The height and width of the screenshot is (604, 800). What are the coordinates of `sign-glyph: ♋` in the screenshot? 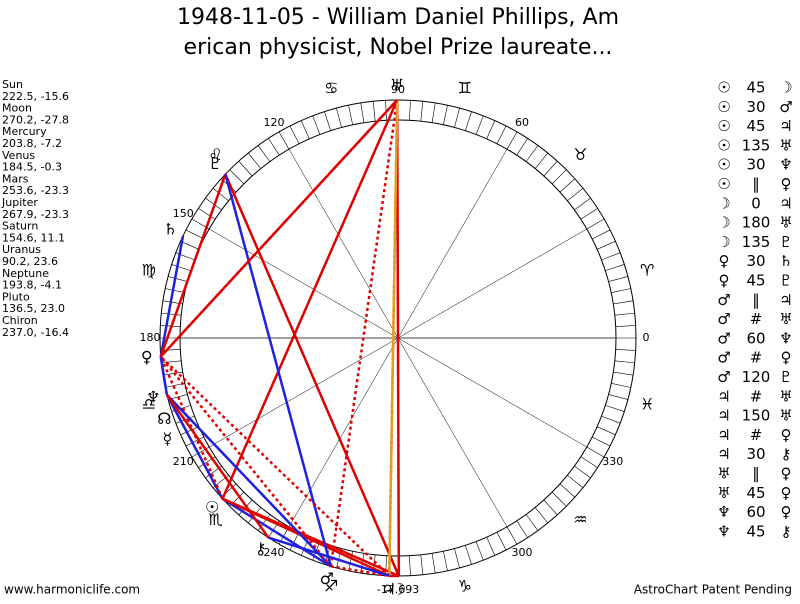 It's located at (331, 87).